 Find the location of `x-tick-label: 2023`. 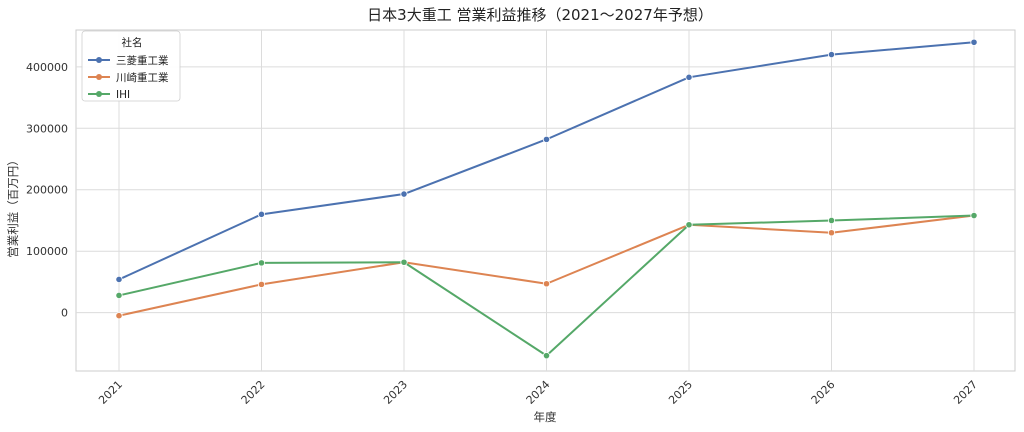

x-tick-label: 2023 is located at coordinates (395, 392).